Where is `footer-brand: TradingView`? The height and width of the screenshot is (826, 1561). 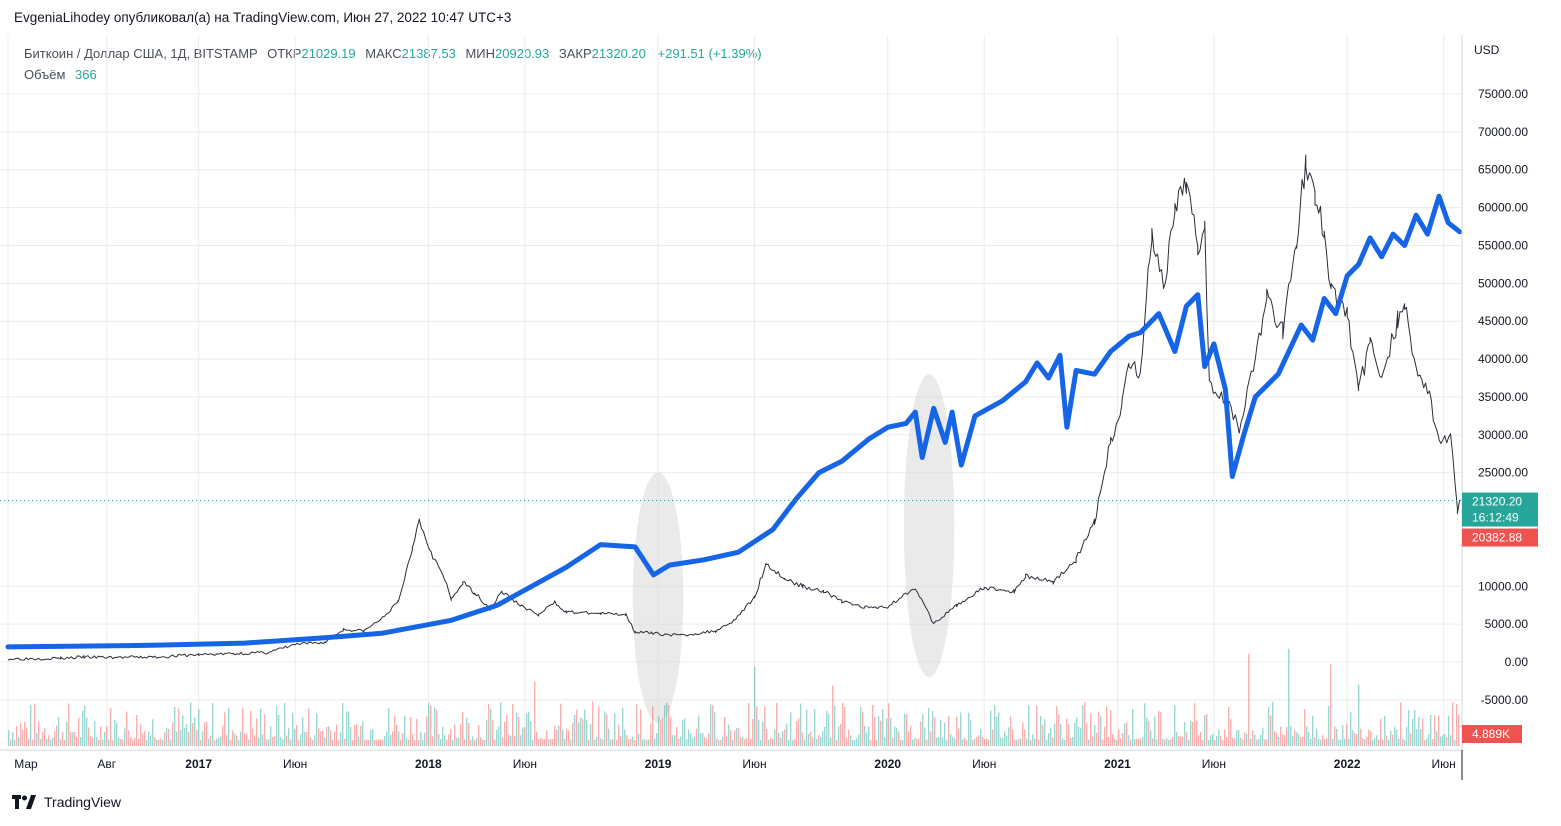 footer-brand: TradingView is located at coordinates (83, 802).